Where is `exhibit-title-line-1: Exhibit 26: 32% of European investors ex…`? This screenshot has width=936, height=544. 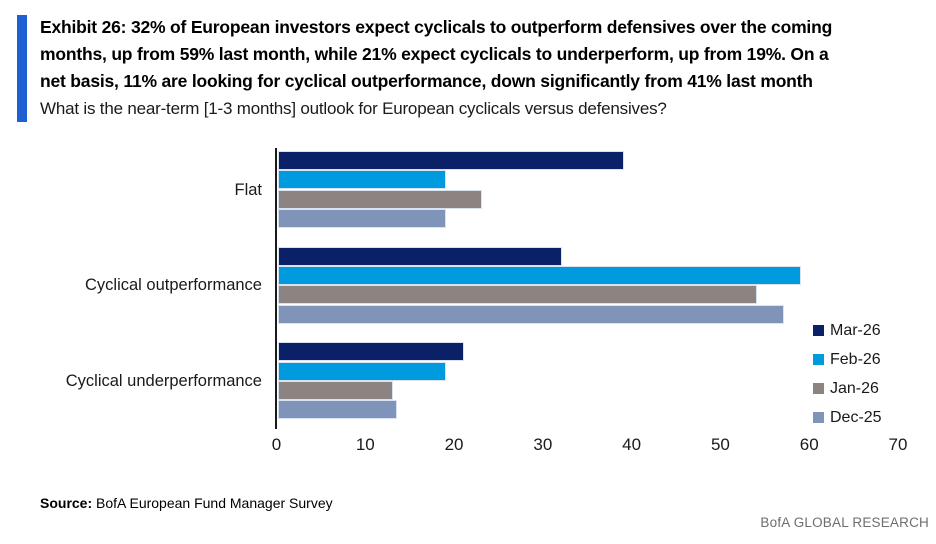
exhibit-title-line-1: Exhibit 26: 32% of European investors ex… is located at coordinates (436, 27).